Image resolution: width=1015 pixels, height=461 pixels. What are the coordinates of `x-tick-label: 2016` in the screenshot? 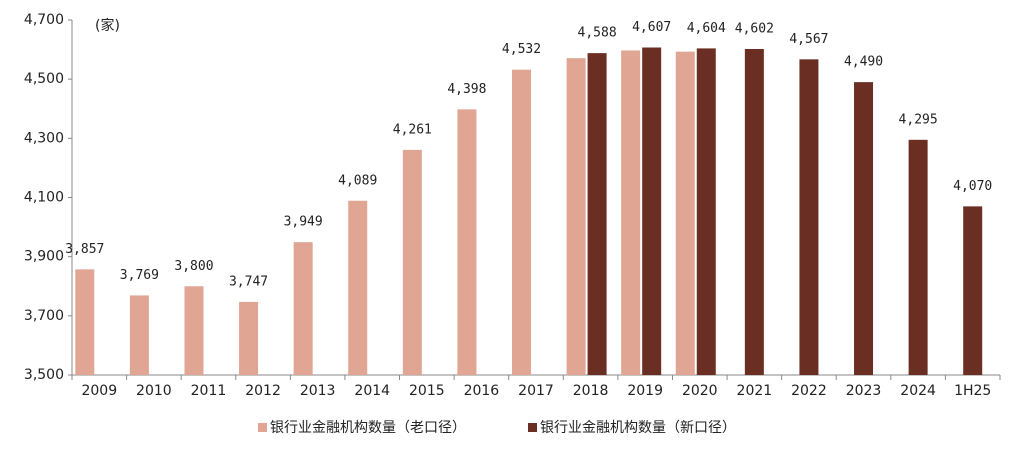 It's located at (482, 391).